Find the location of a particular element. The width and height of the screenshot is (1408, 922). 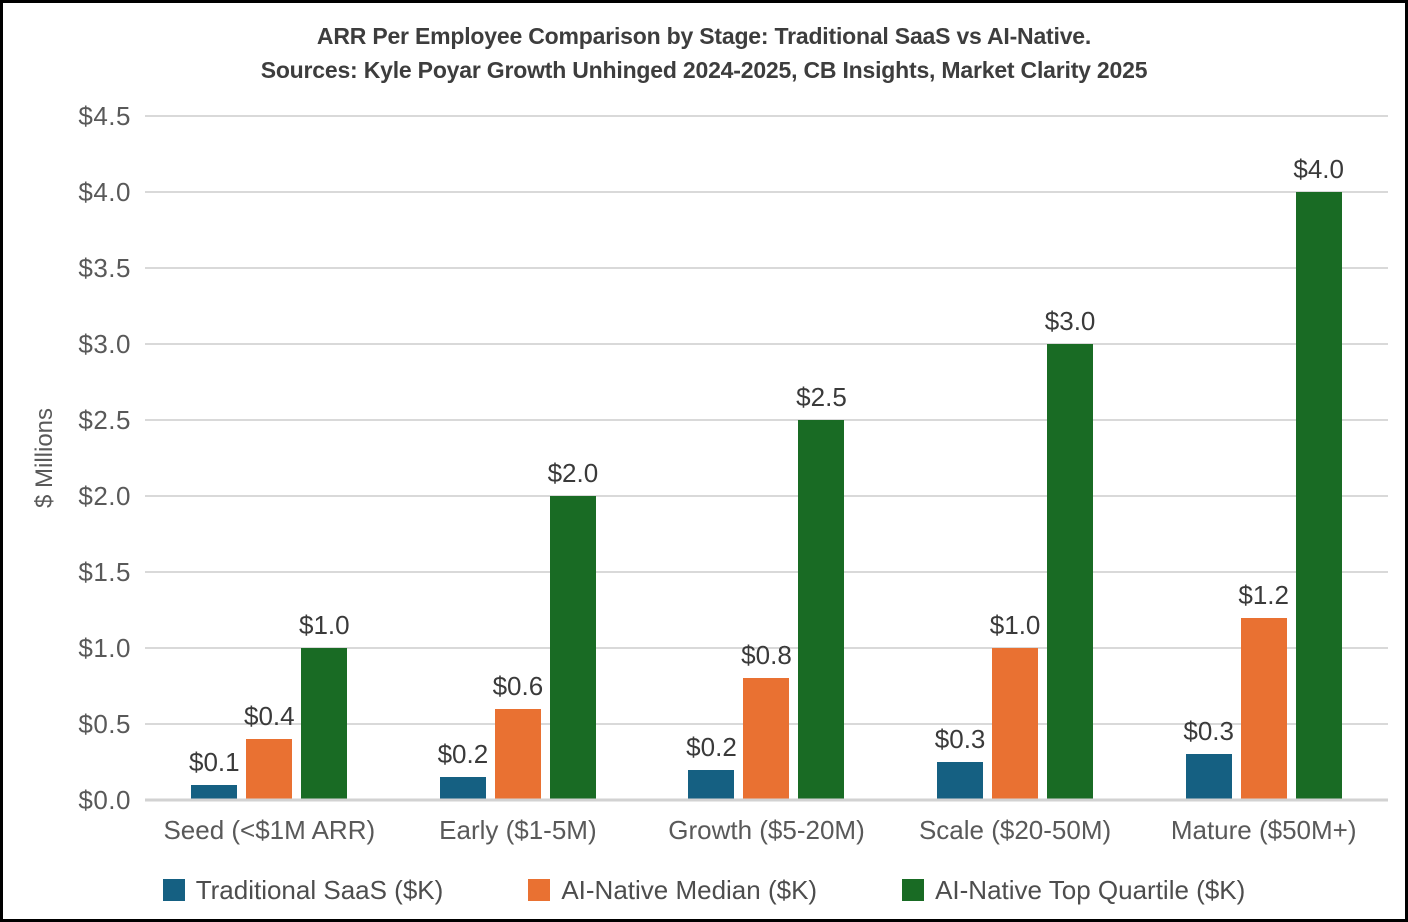

bar-value-label: $2.5 is located at coordinates (821, 397).